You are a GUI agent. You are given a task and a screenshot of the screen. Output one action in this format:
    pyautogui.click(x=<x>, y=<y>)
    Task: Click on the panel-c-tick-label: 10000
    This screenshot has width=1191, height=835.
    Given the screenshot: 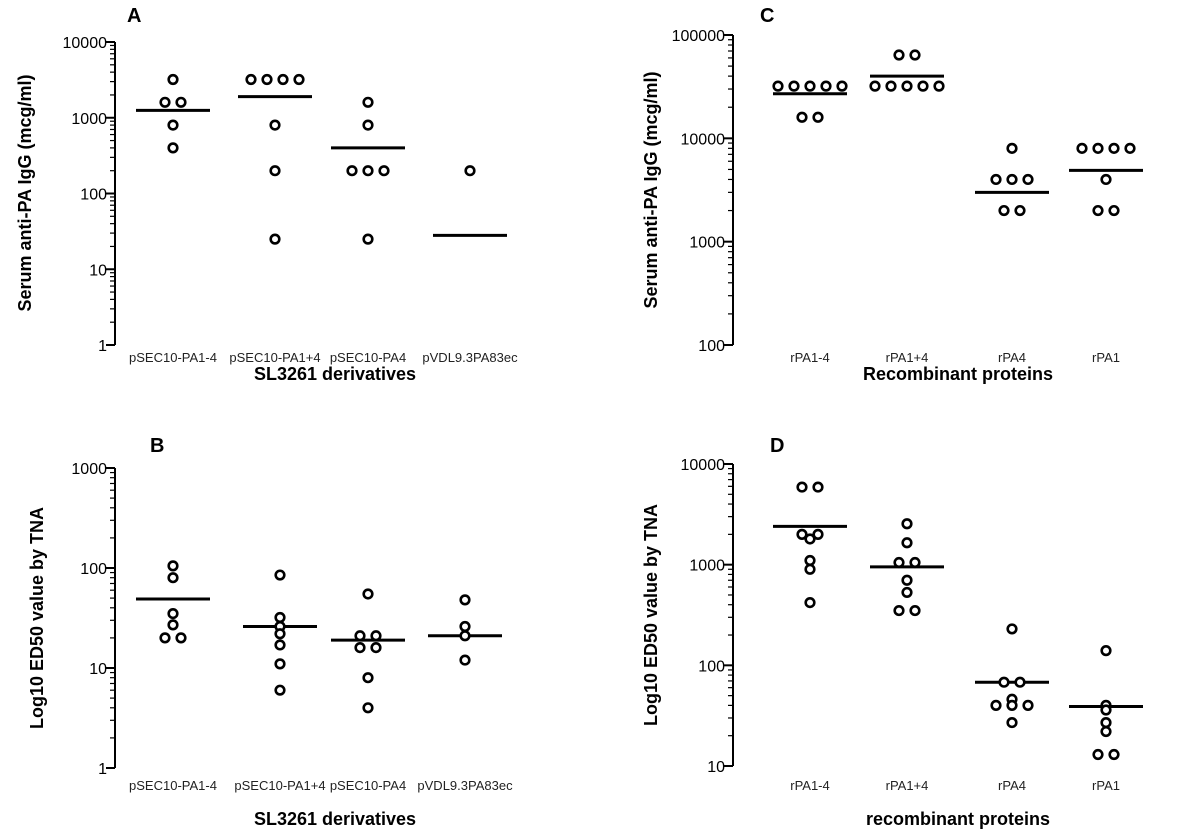 What is the action you would take?
    pyautogui.click(x=703, y=139)
    